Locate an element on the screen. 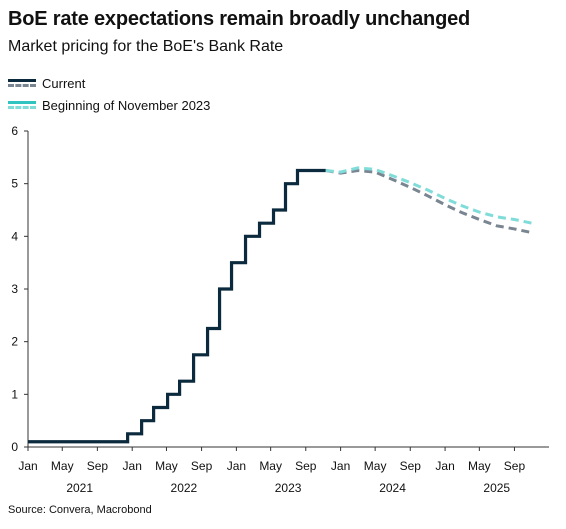 The height and width of the screenshot is (529, 566). x-year-label: 2025 is located at coordinates (496, 488).